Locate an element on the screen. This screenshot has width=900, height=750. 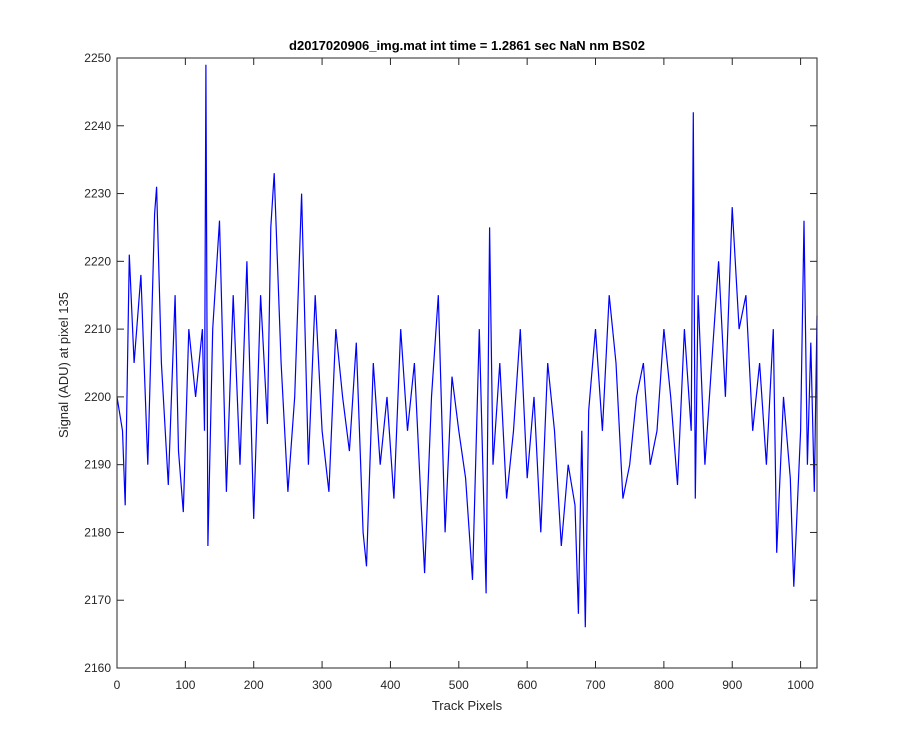
x-tick-label: 400 is located at coordinates (390, 685).